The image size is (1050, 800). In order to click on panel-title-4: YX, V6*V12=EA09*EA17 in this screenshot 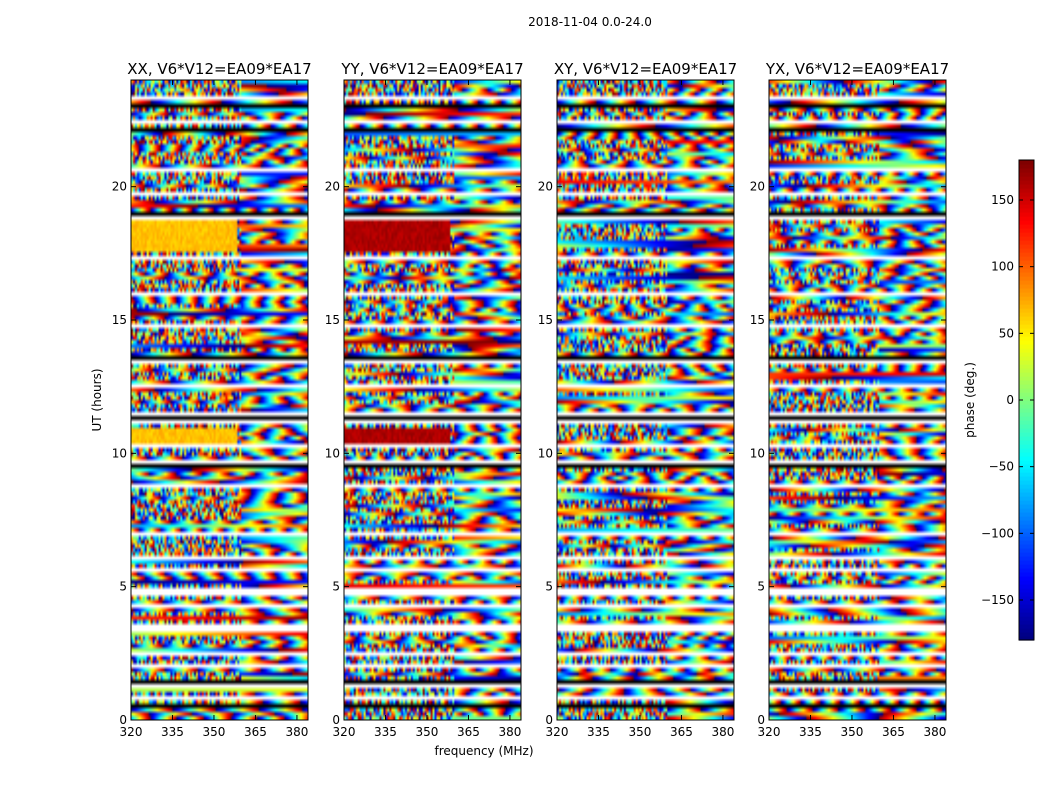, I will do `click(857, 69)`.